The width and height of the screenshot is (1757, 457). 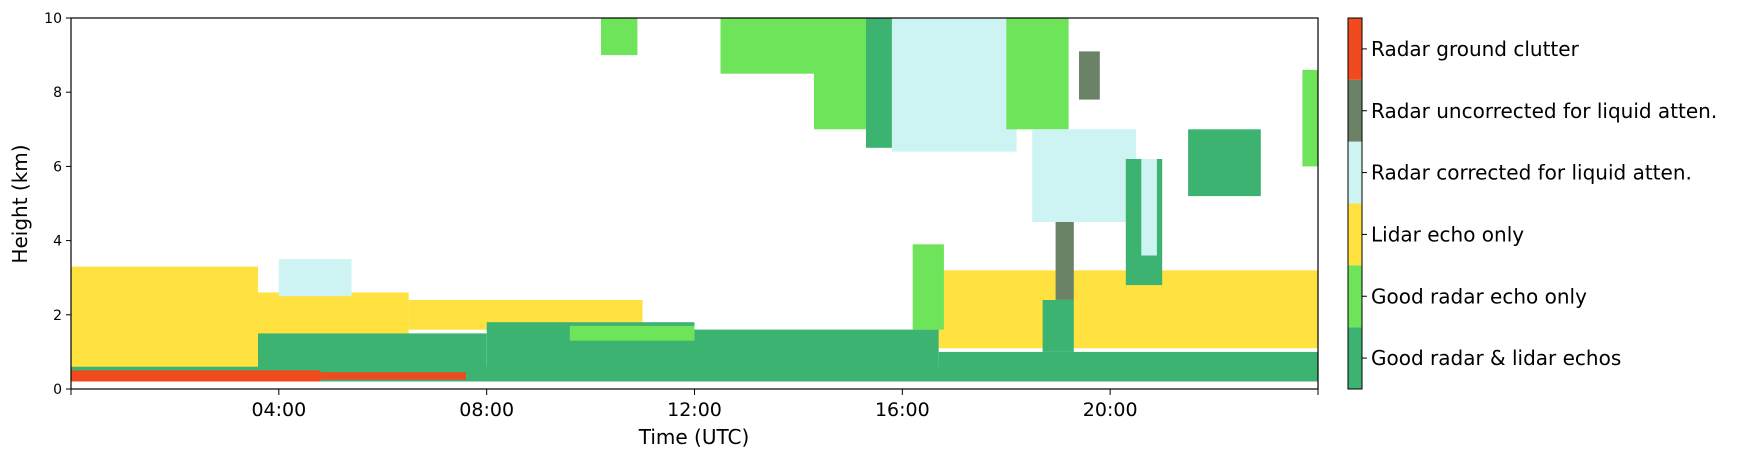 I want to click on y-axis: 0 2 4 6 8 10, so click(x=57, y=204).